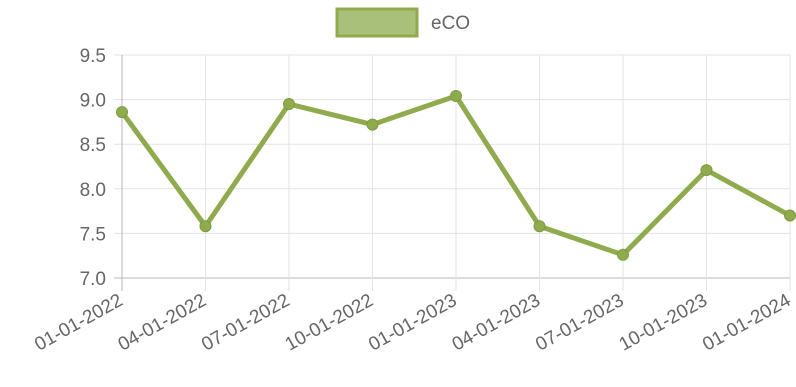 The height and width of the screenshot is (387, 796). Describe the element at coordinates (329, 322) in the screenshot. I see `x-tick-label: 10-01-2022` at that location.